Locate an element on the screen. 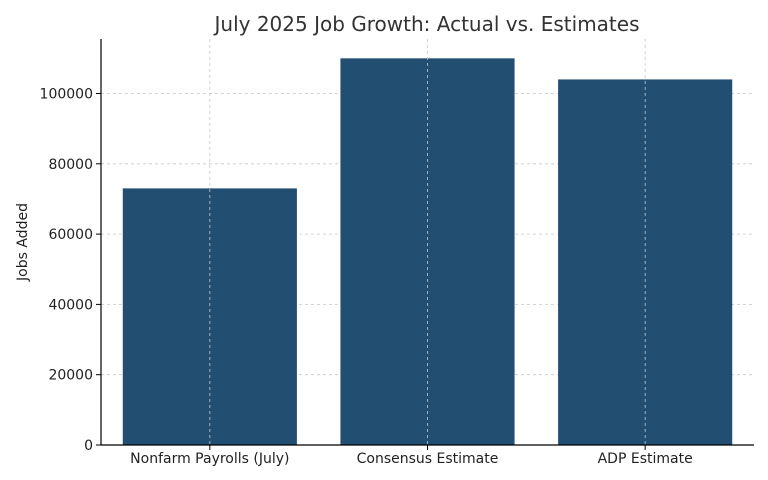  y-tick-label: 60000 is located at coordinates (70, 235).